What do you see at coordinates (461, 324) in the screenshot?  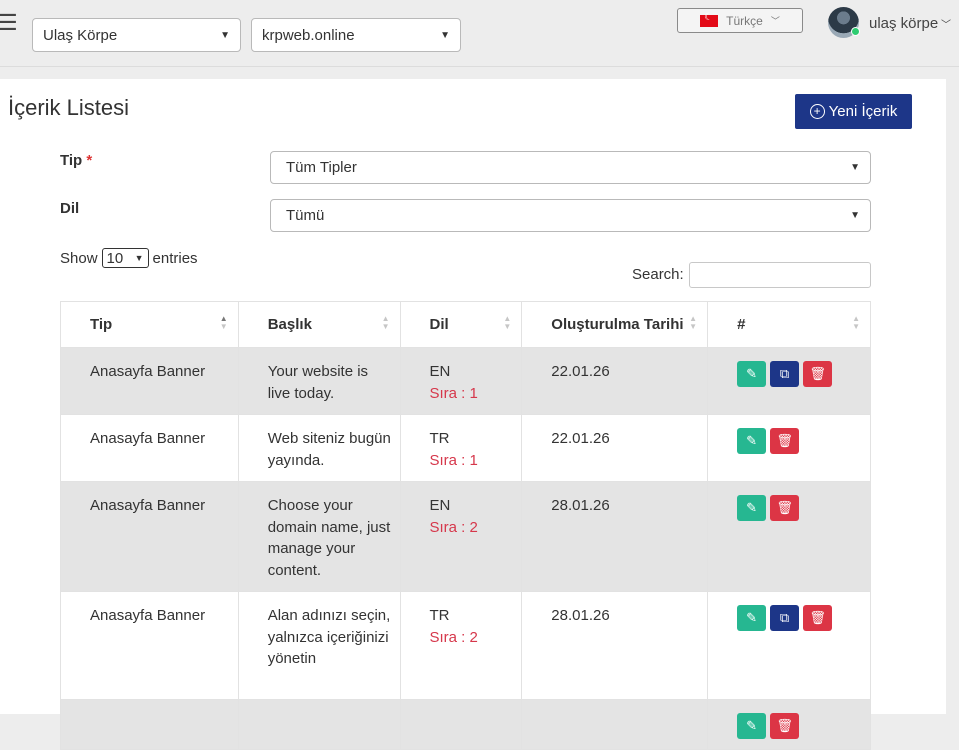 I see `column-header-dil: Dil ▲ ▼` at bounding box center [461, 324].